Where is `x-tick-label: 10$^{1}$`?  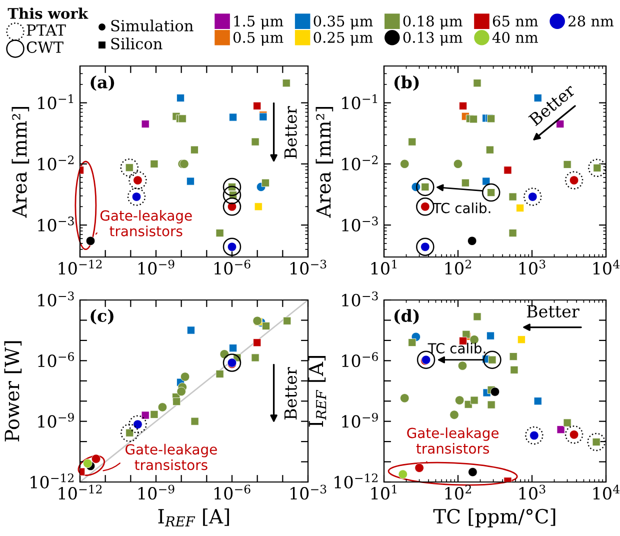 x-tick-label: 10$^{1}$ is located at coordinates (383, 267).